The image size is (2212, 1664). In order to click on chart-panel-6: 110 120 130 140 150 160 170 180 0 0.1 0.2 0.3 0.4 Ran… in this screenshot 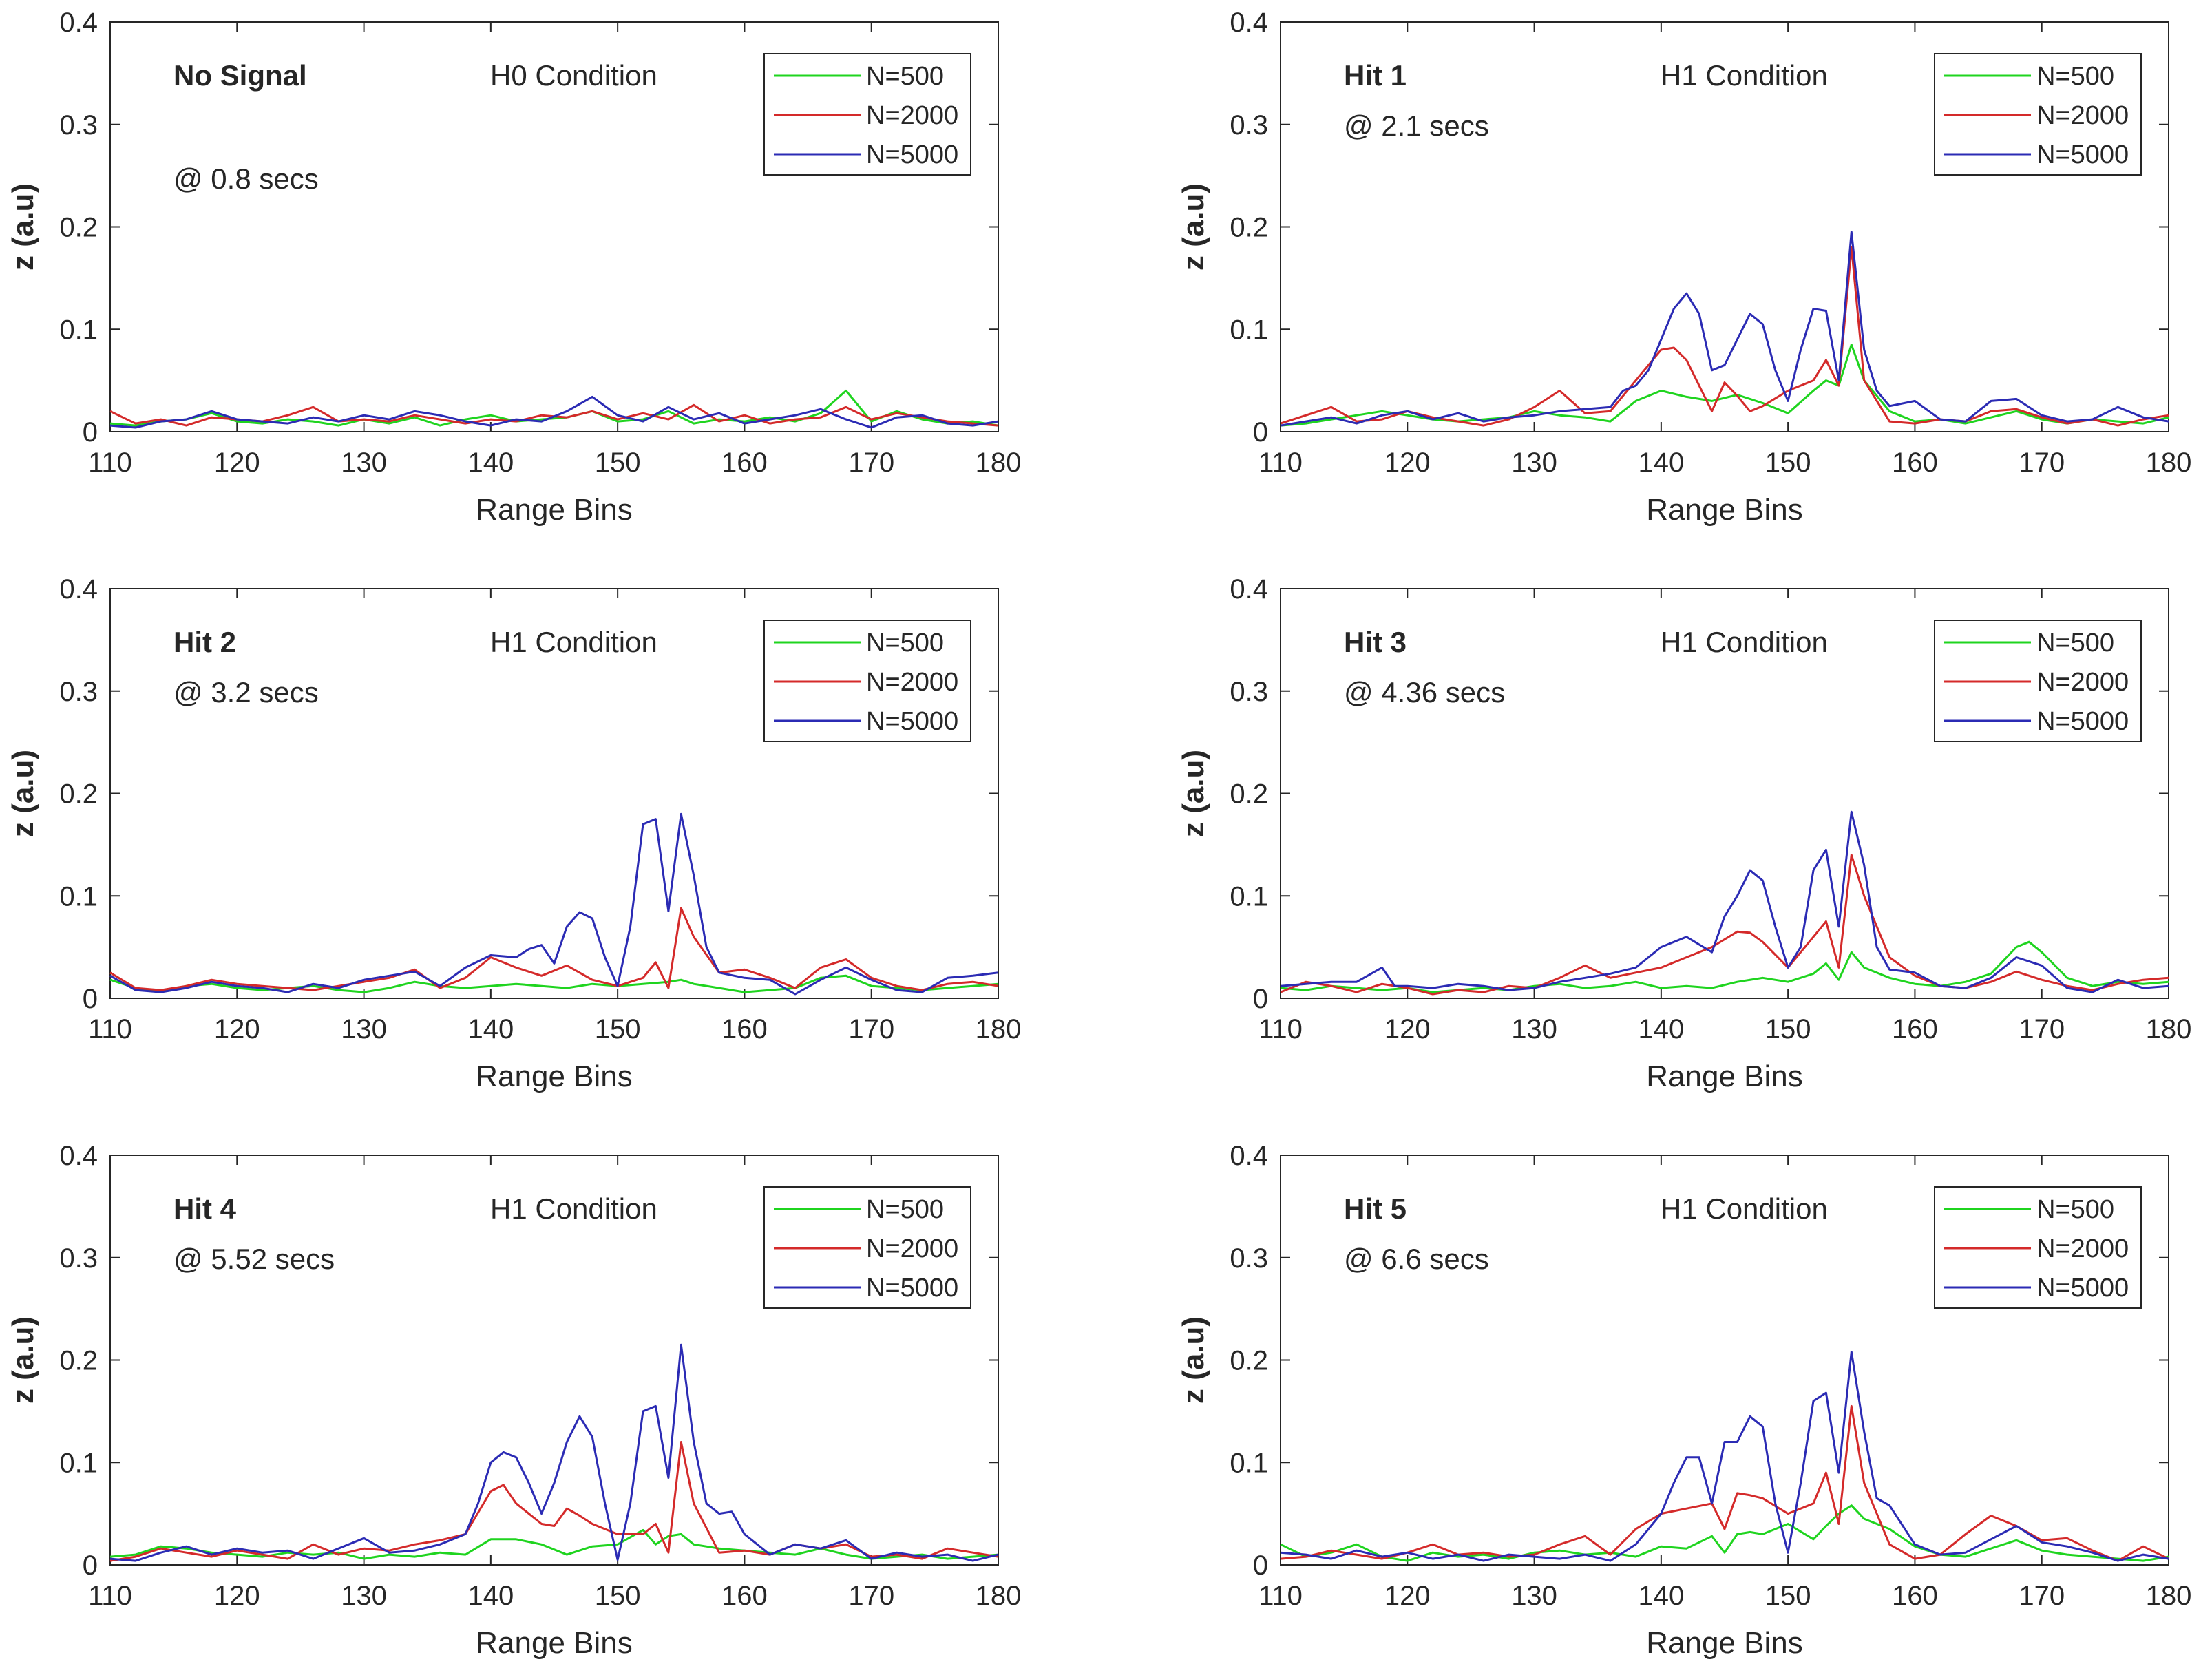, I will do `click(1684, 1400)`.